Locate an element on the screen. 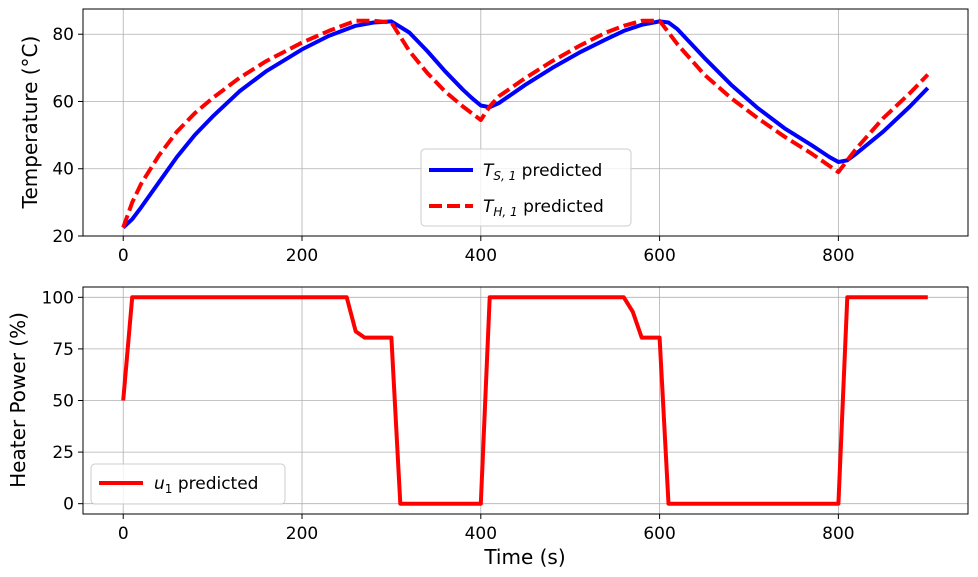 The image size is (978, 577). temperature-legend-box is located at coordinates (526, 187).